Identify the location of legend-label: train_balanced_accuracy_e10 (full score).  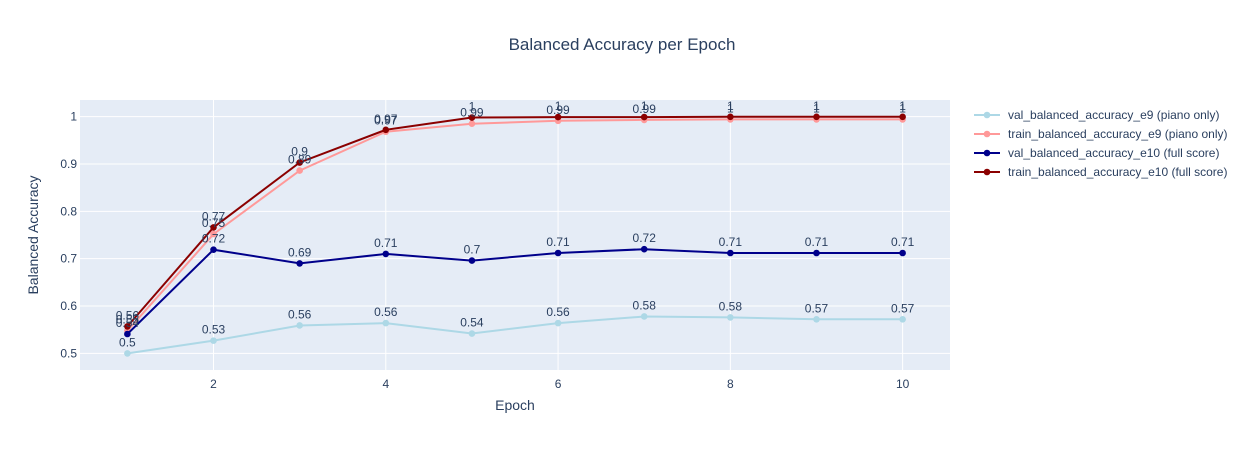
(1117, 172).